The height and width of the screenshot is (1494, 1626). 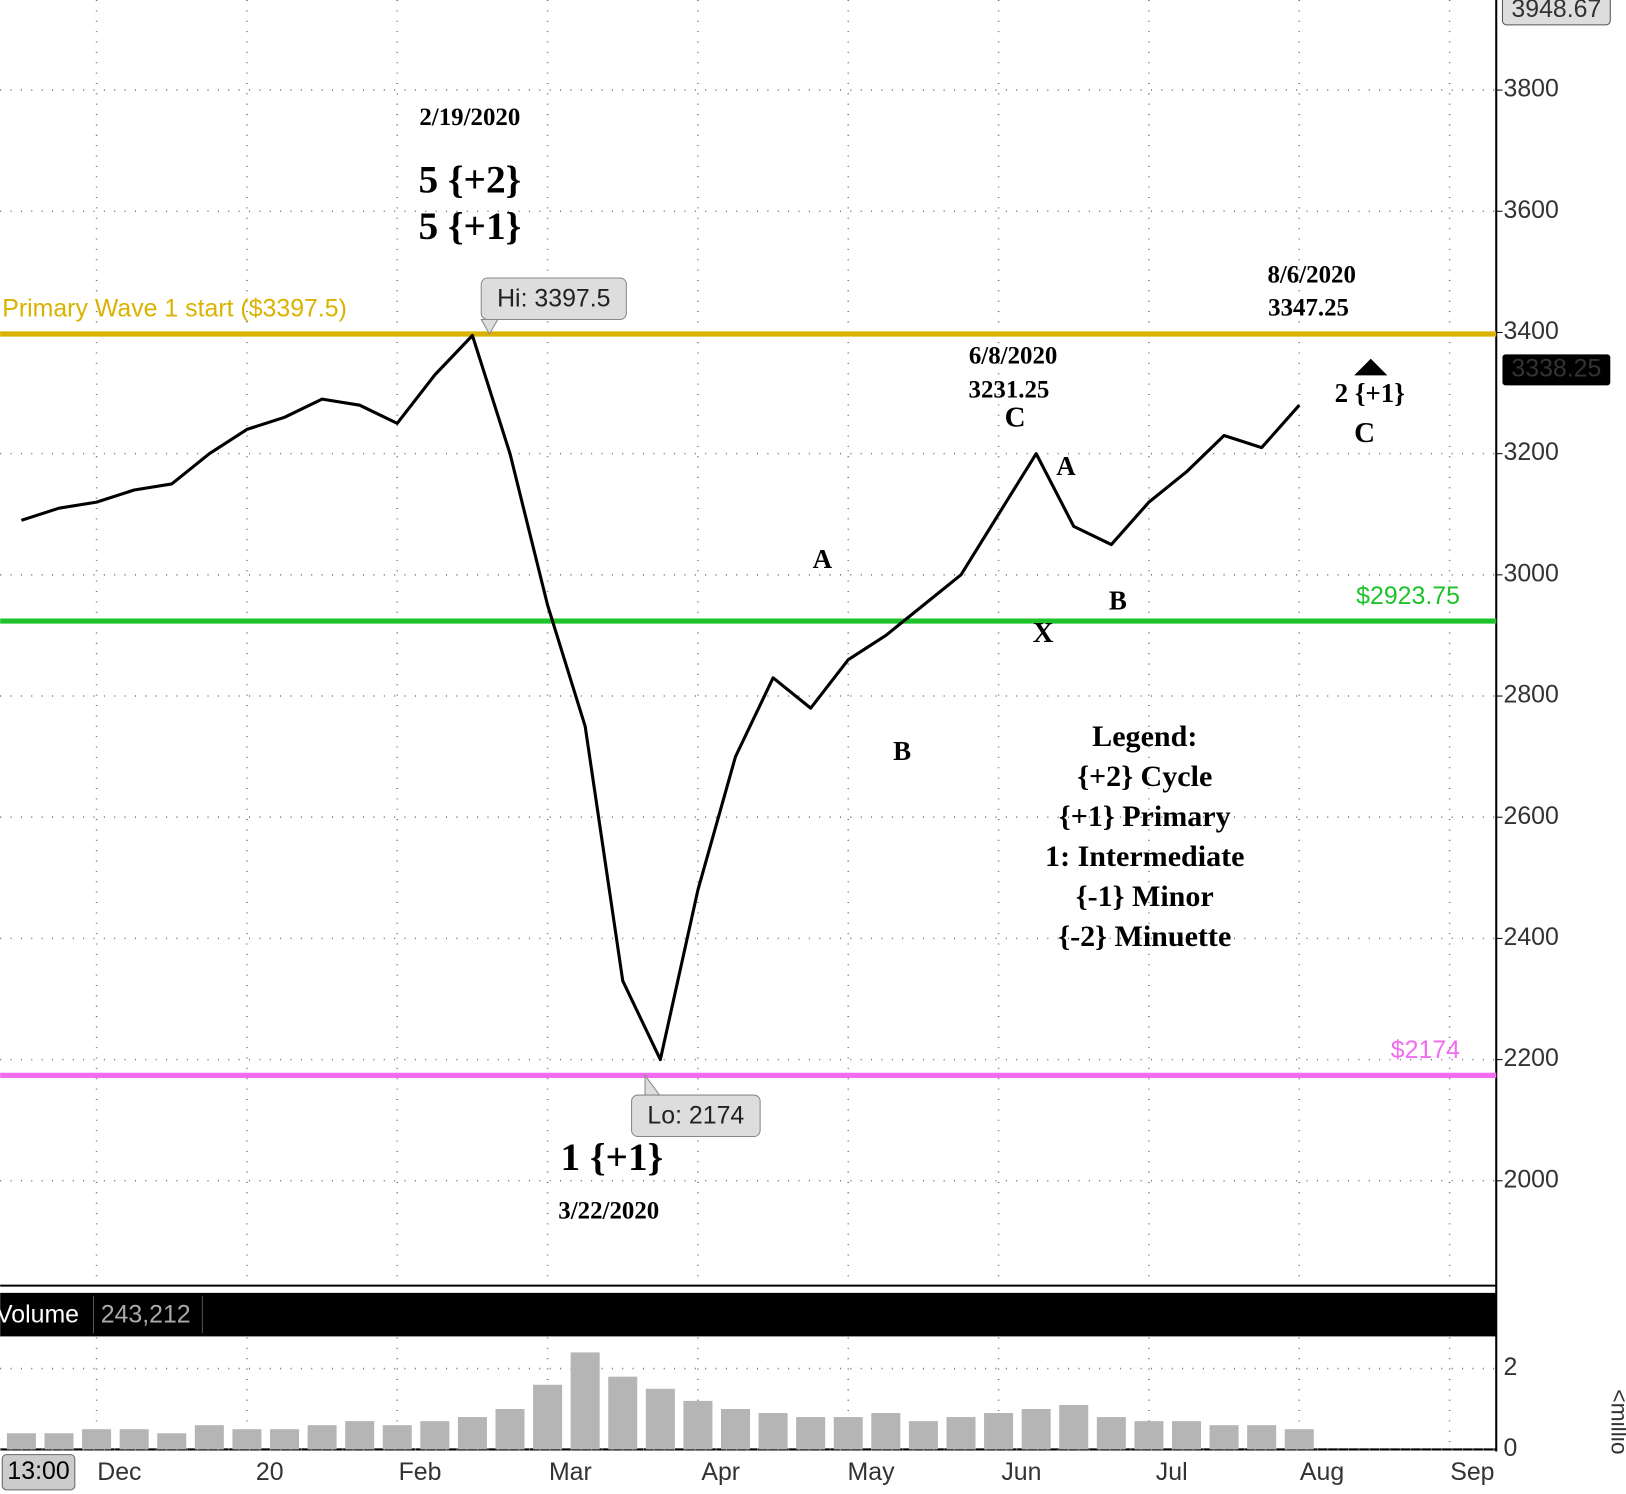 I want to click on wave-annotation: 3347.25, so click(x=1308, y=308).